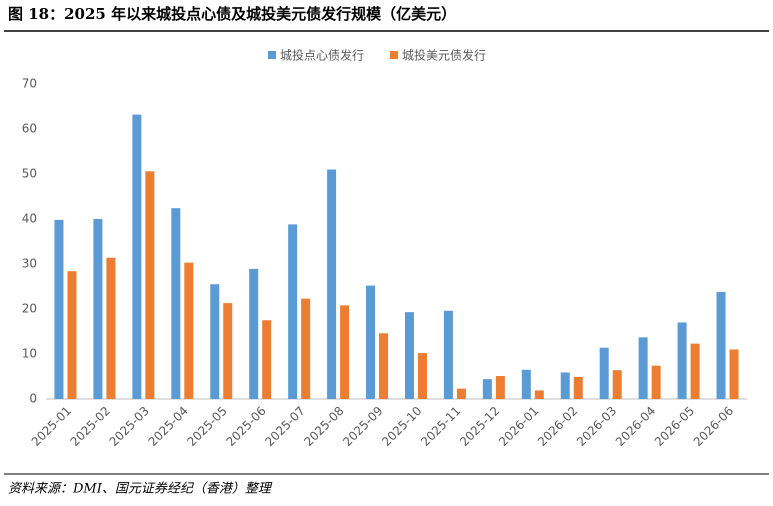  What do you see at coordinates (557, 426) in the screenshot?
I see `x-tick-label: 2026-02` at bounding box center [557, 426].